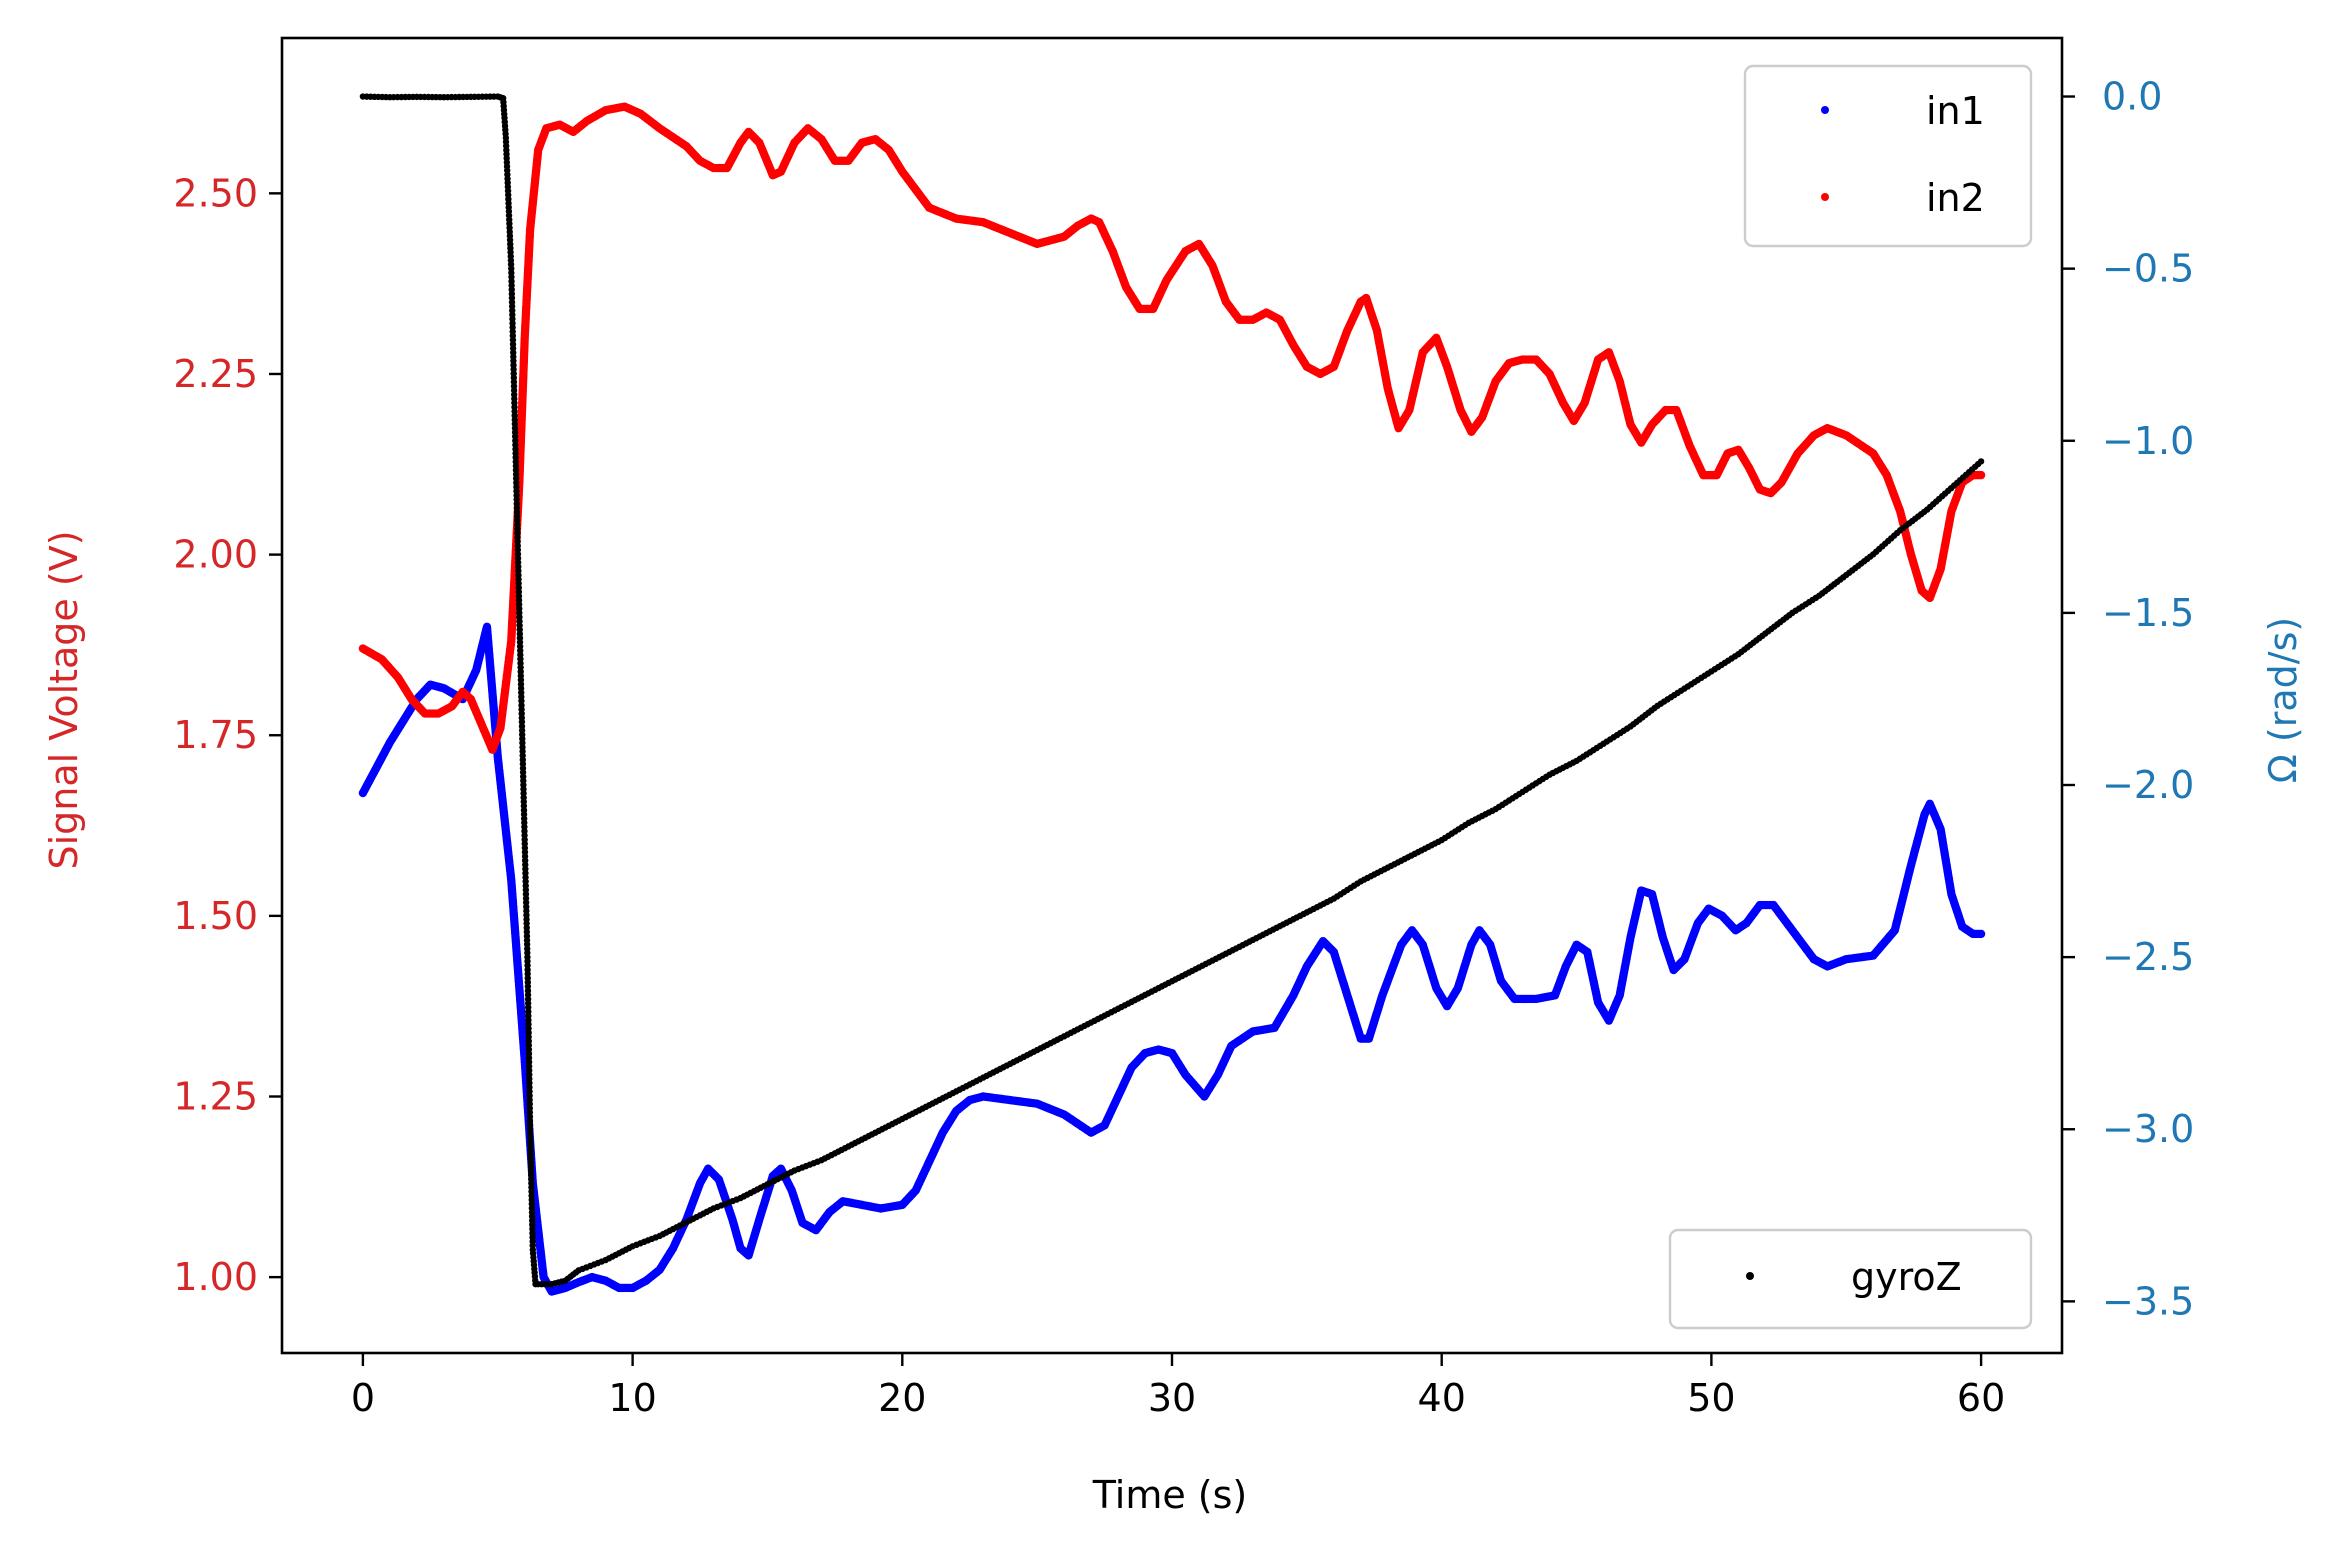  I want to click on data-point-in1, so click(1981, 934).